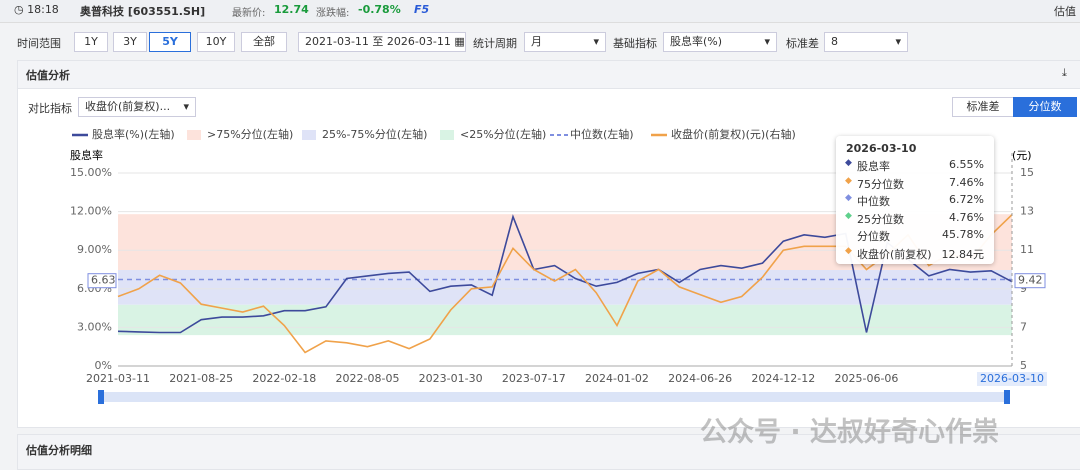 The height and width of the screenshot is (470, 1080). I want to click on toggle-std: 标准差, so click(983, 107).